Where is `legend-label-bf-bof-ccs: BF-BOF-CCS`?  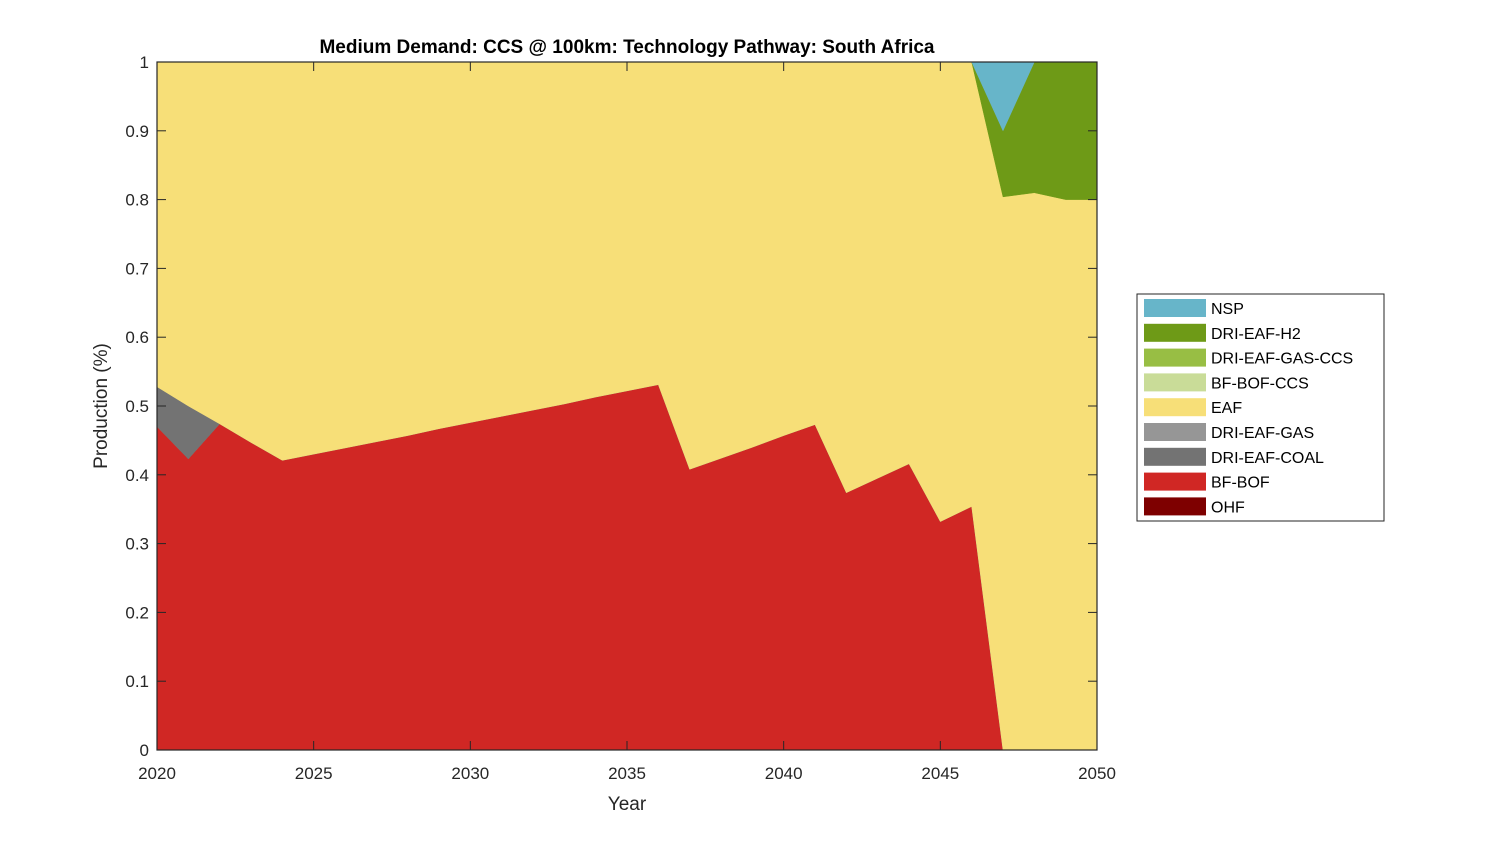
legend-label-bf-bof-ccs: BF-BOF-CCS is located at coordinates (1260, 383).